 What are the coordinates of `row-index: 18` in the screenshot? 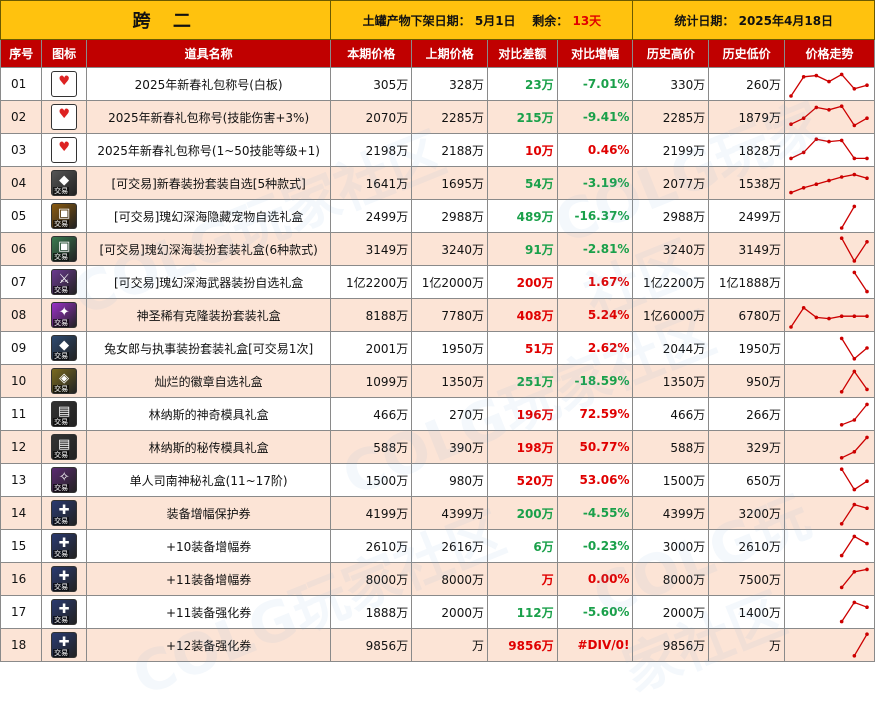 It's located at (21, 645).